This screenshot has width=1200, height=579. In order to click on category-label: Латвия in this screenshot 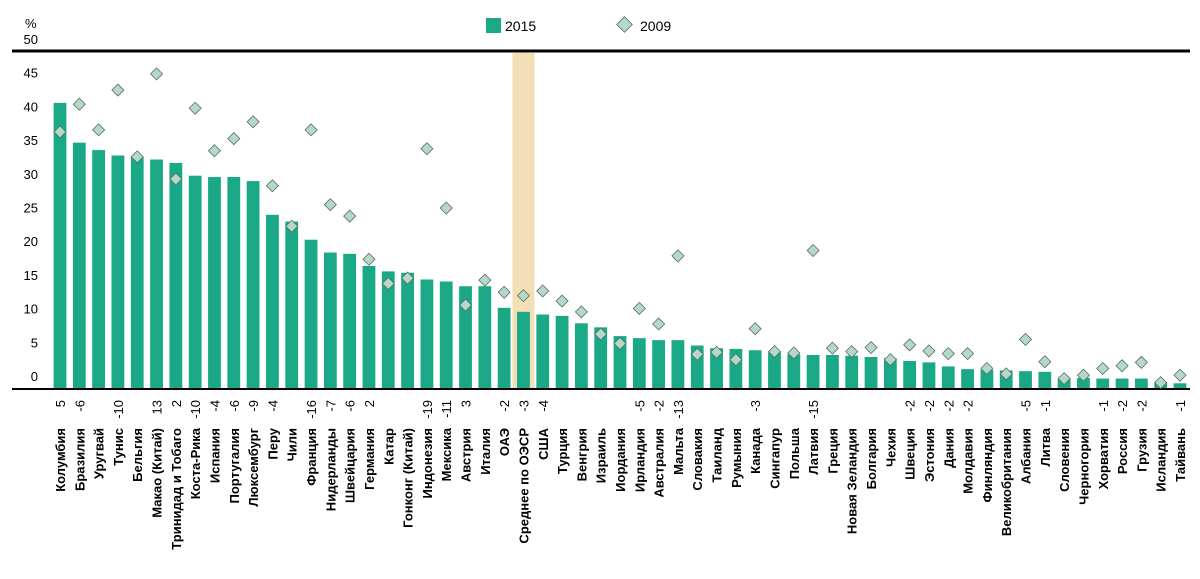, I will do `click(813, 451)`.